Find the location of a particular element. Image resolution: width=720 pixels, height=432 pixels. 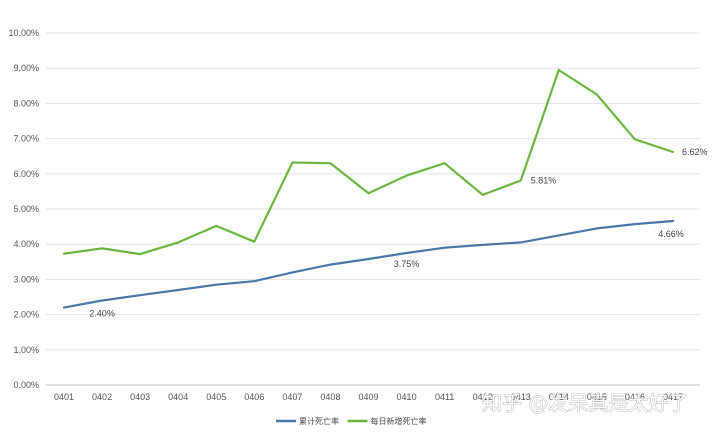

x-tick-label: 0404 is located at coordinates (178, 397).